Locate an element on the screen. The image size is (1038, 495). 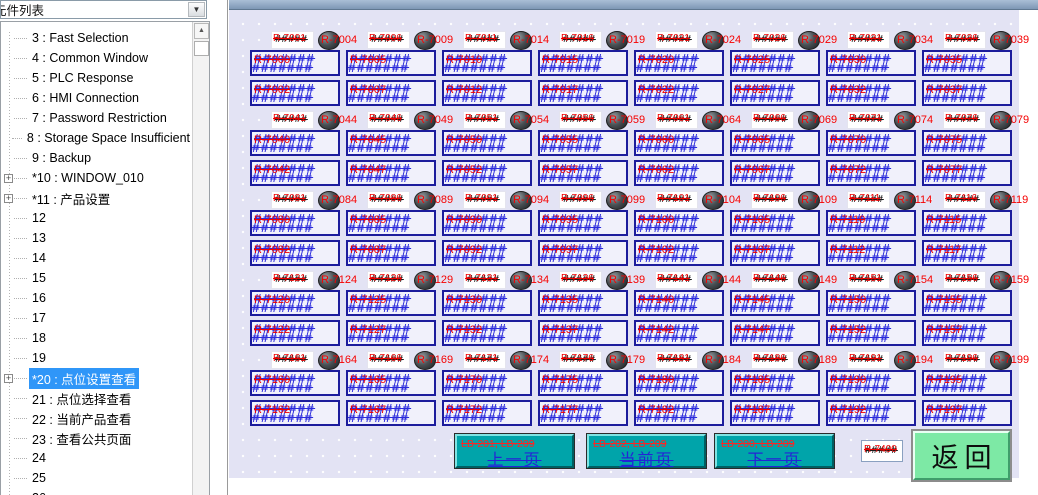
set-value-display: R-7020 ####### ####### is located at coordinates (679, 63).